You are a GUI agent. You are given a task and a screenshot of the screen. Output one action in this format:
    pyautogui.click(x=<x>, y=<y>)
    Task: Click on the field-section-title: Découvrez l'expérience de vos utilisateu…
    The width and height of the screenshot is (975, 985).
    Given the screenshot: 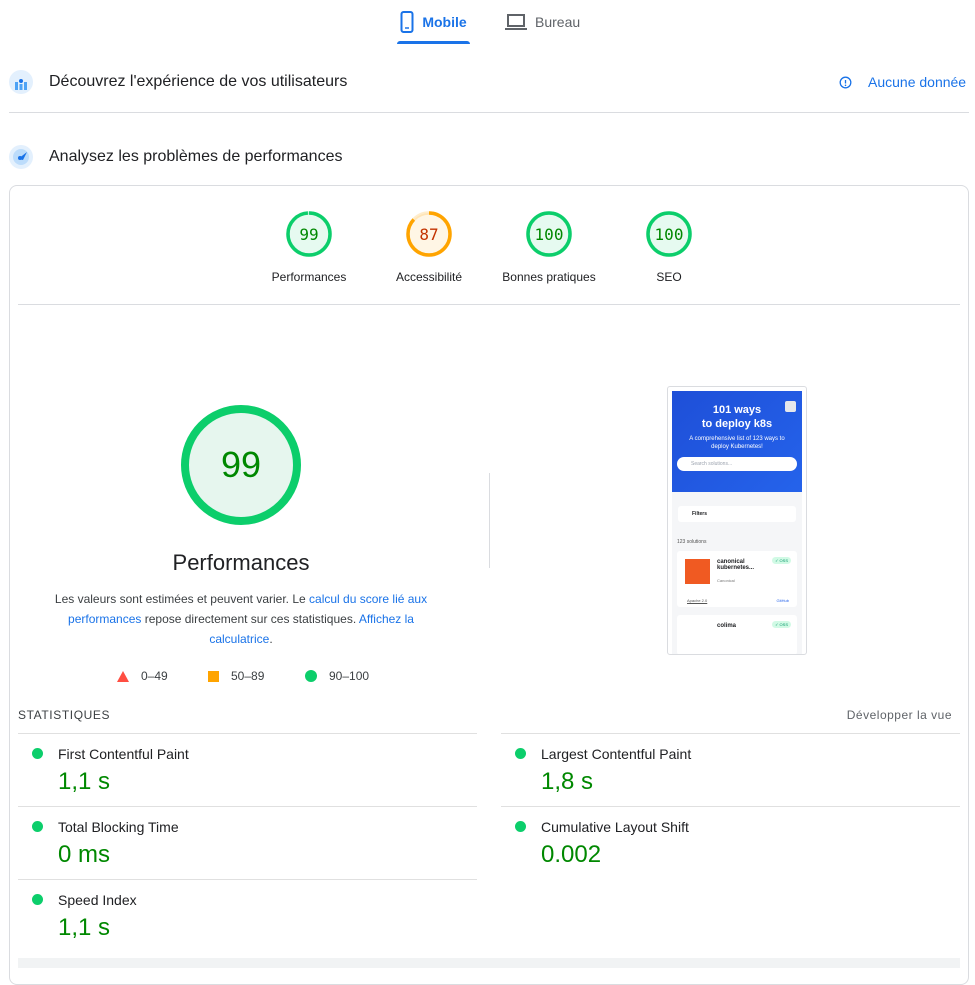 What is the action you would take?
    pyautogui.click(x=198, y=81)
    